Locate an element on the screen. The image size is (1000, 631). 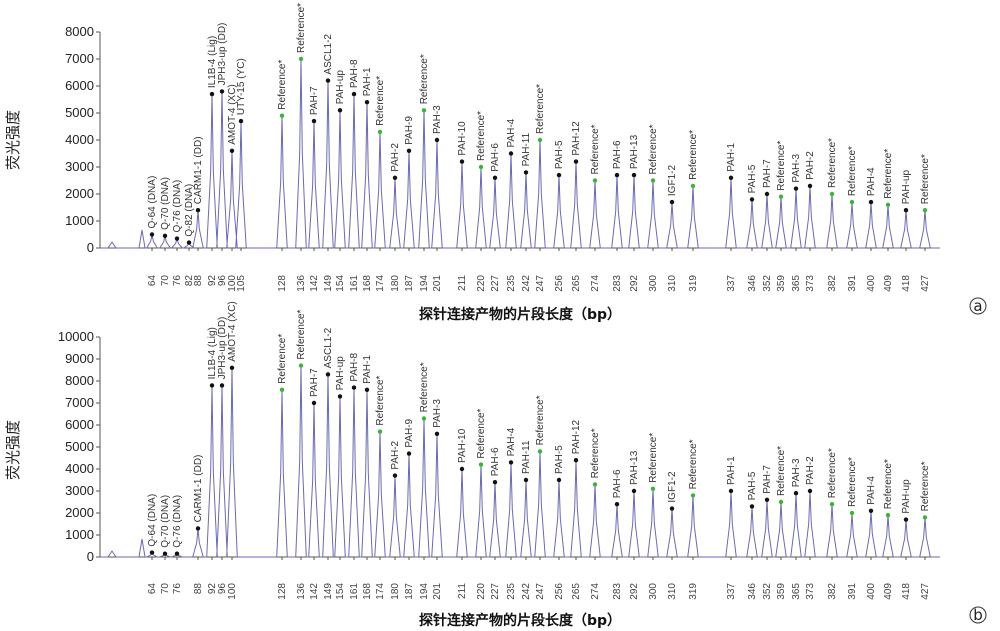
panel-label-b-circle is located at coordinates (978, 615).